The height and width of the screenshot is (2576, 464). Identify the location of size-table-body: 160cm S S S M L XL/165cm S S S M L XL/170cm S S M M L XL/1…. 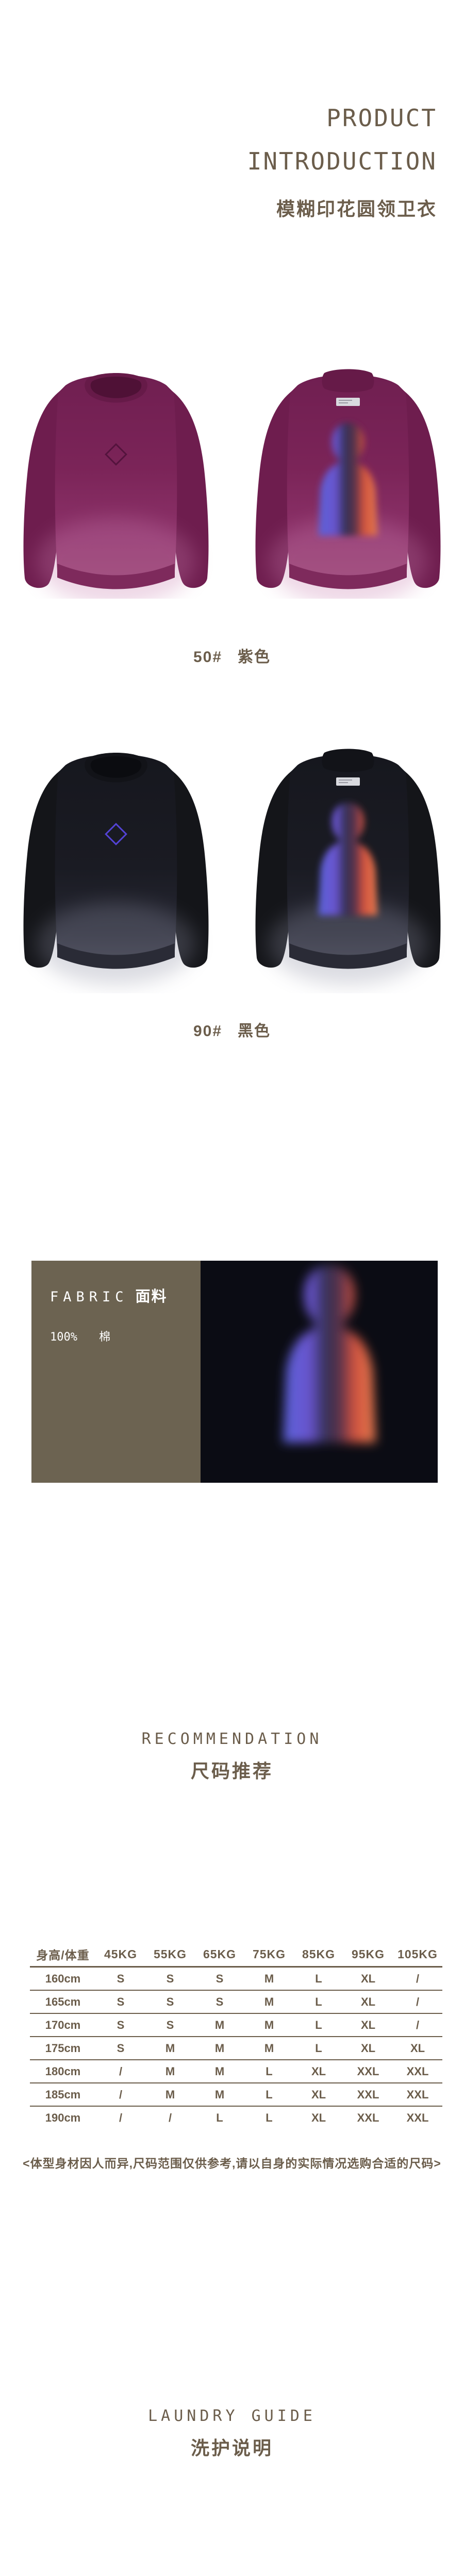
(236, 2048).